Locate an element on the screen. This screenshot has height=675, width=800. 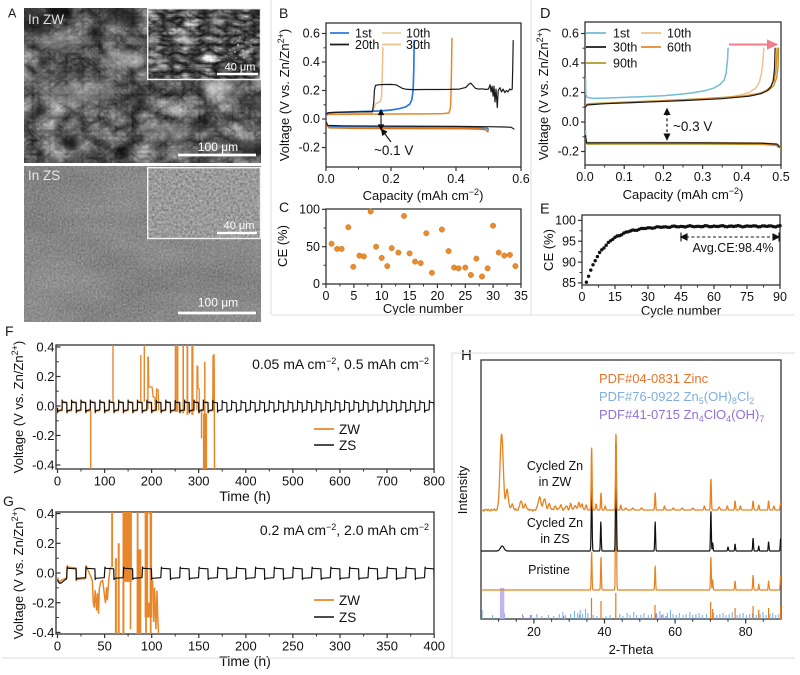
svg-text: 20th is located at coordinates (367, 45).